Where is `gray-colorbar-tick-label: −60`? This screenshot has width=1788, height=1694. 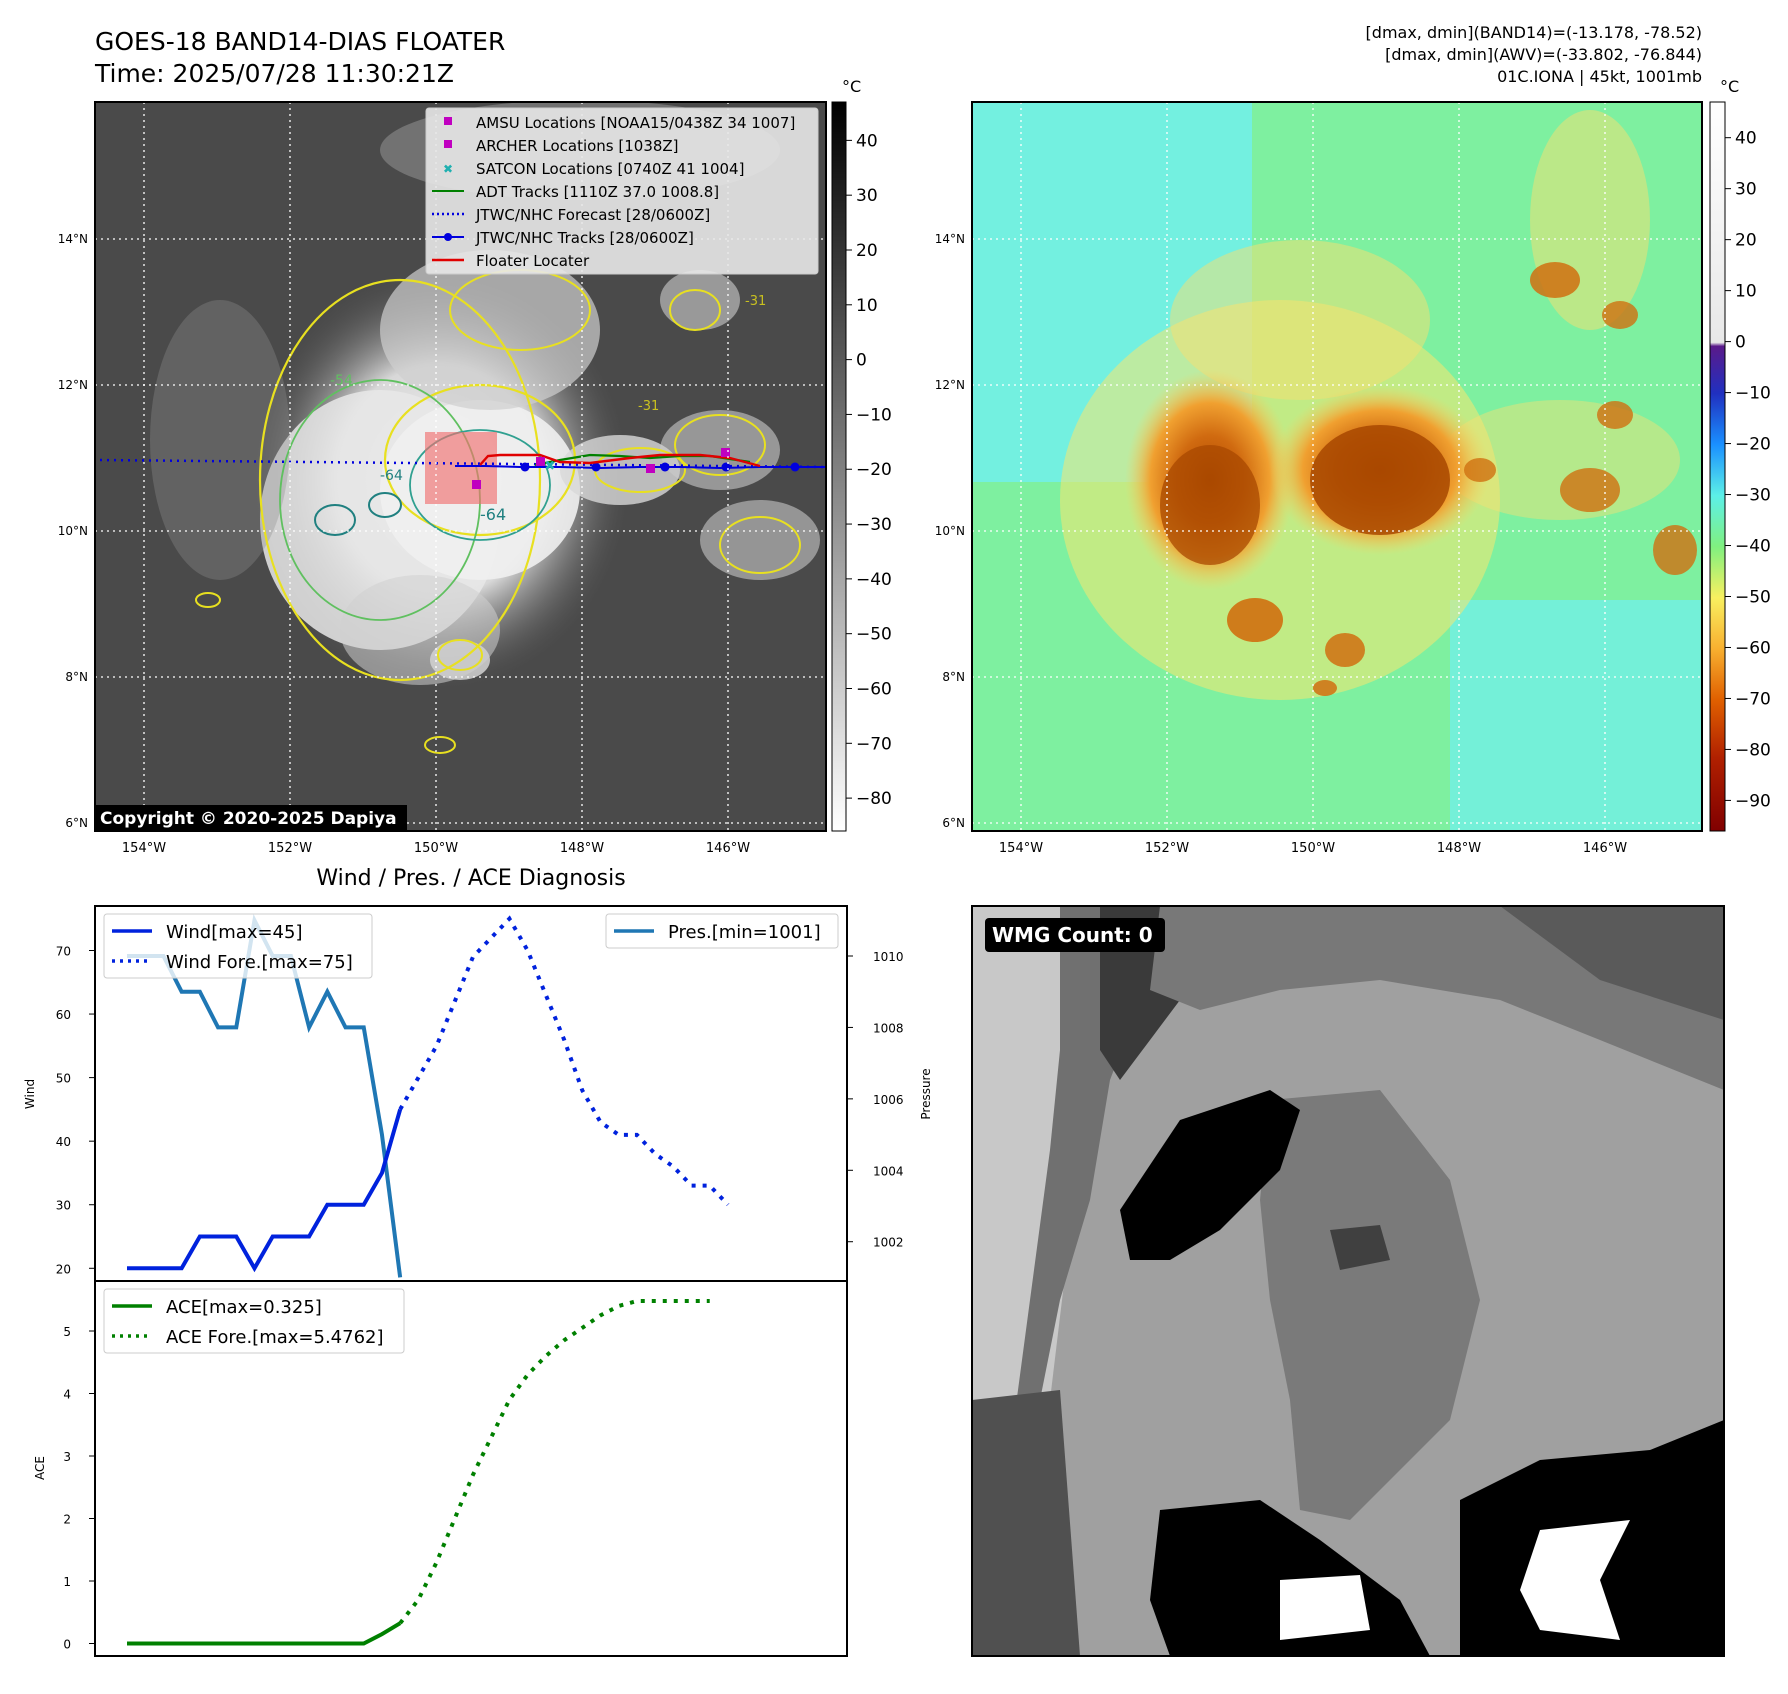
gray-colorbar-tick-label: −60 is located at coordinates (874, 689).